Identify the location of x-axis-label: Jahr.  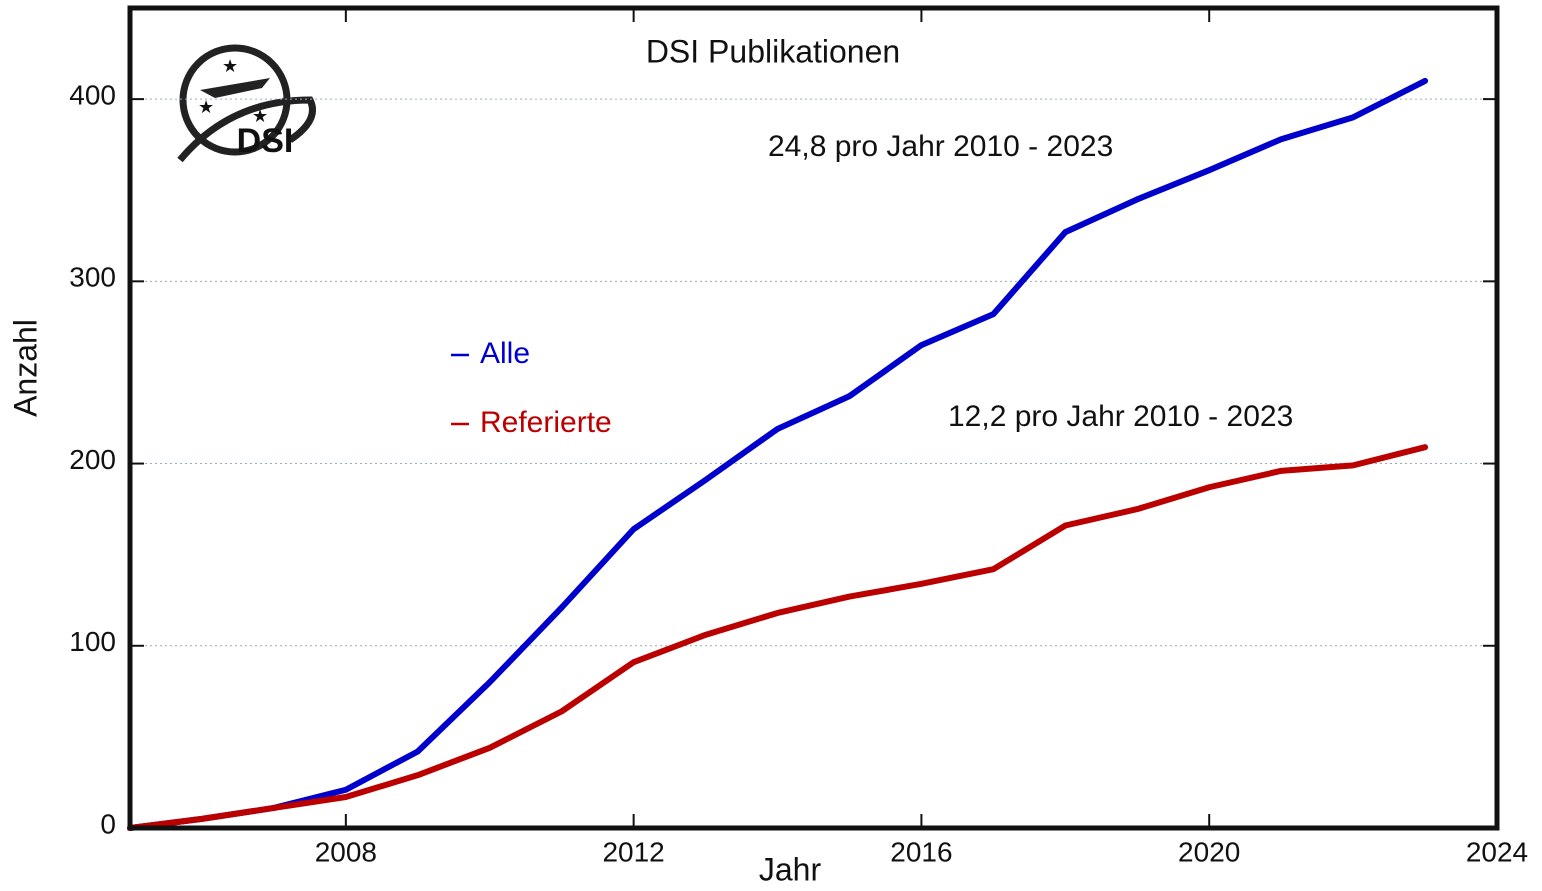
(790, 869).